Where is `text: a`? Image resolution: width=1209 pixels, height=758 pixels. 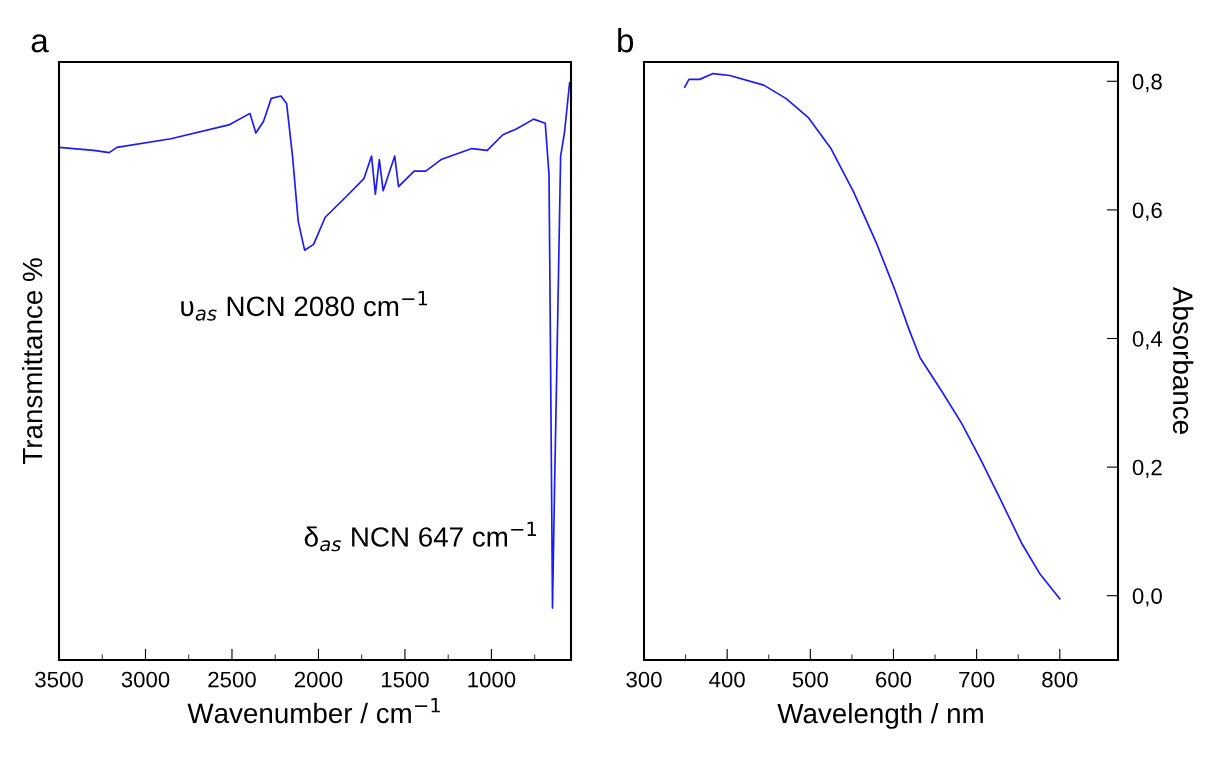 text: a is located at coordinates (40, 43).